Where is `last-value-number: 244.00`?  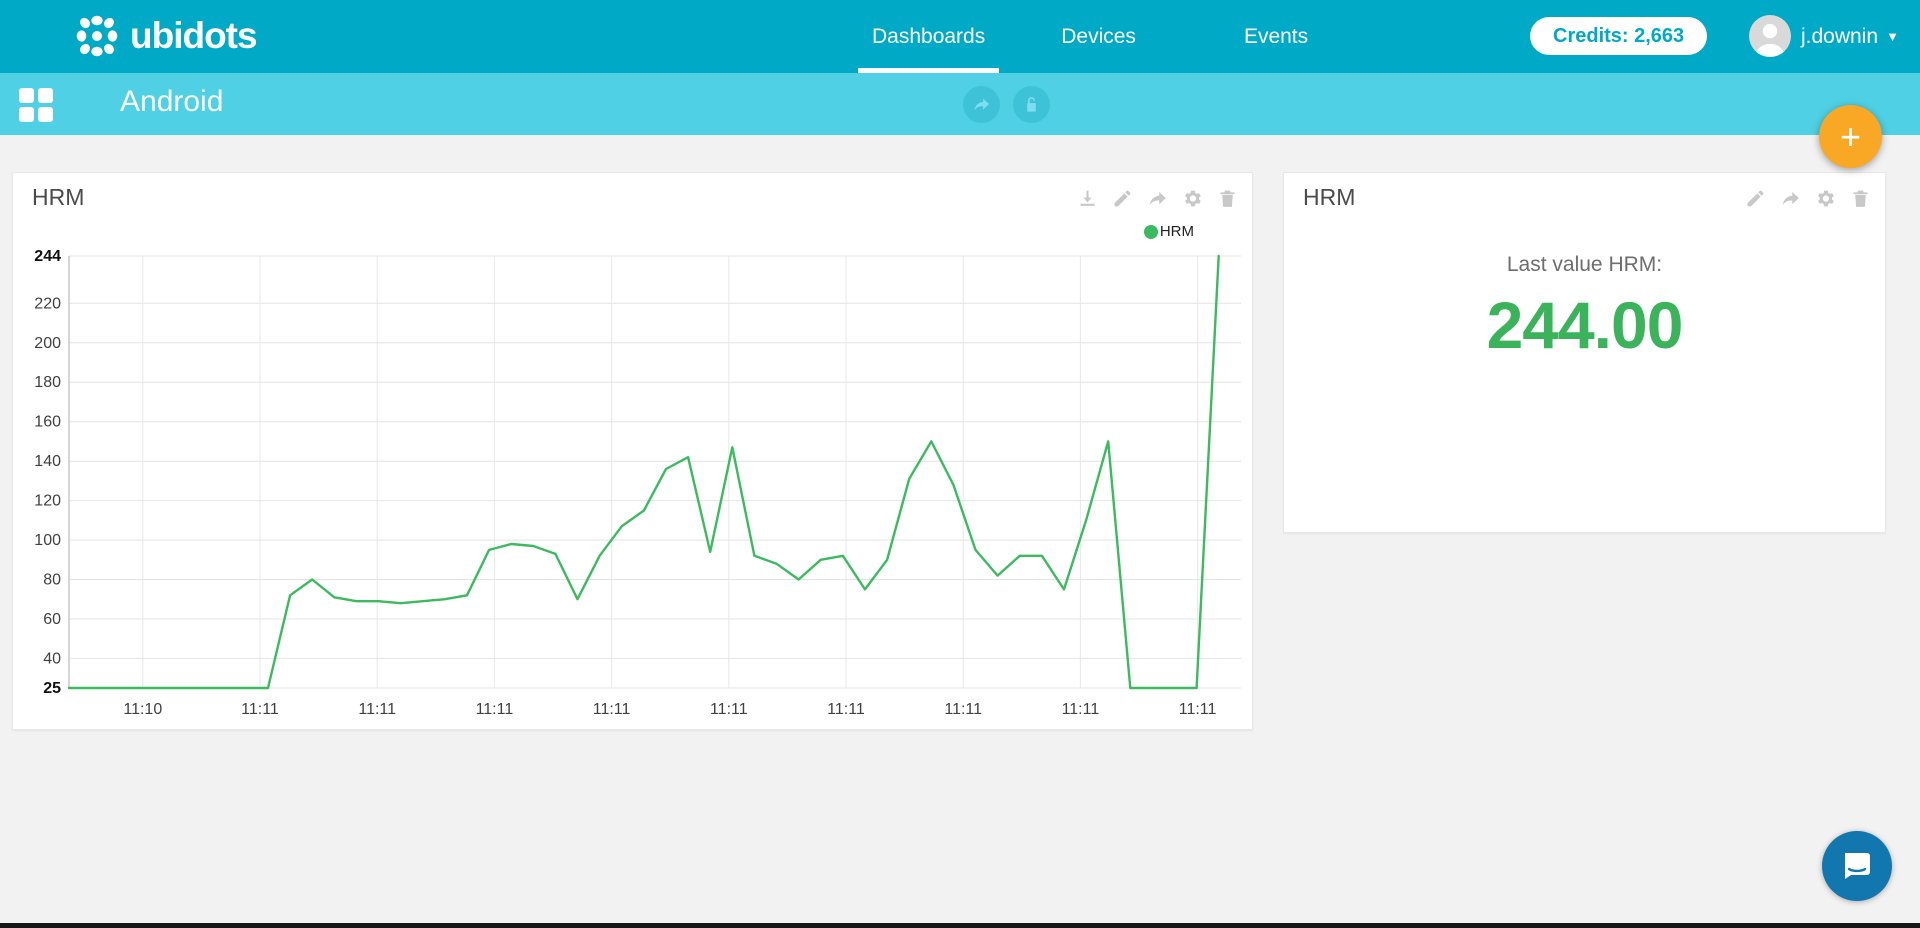
last-value-number: 244.00 is located at coordinates (1585, 325).